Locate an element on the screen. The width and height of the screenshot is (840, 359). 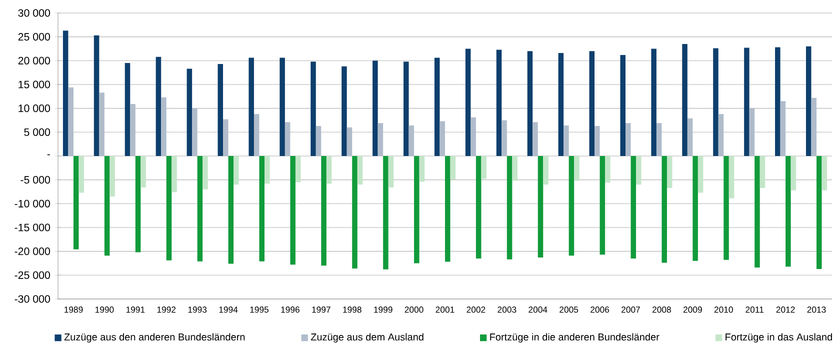
x-tick-label: 1997 is located at coordinates (321, 309).